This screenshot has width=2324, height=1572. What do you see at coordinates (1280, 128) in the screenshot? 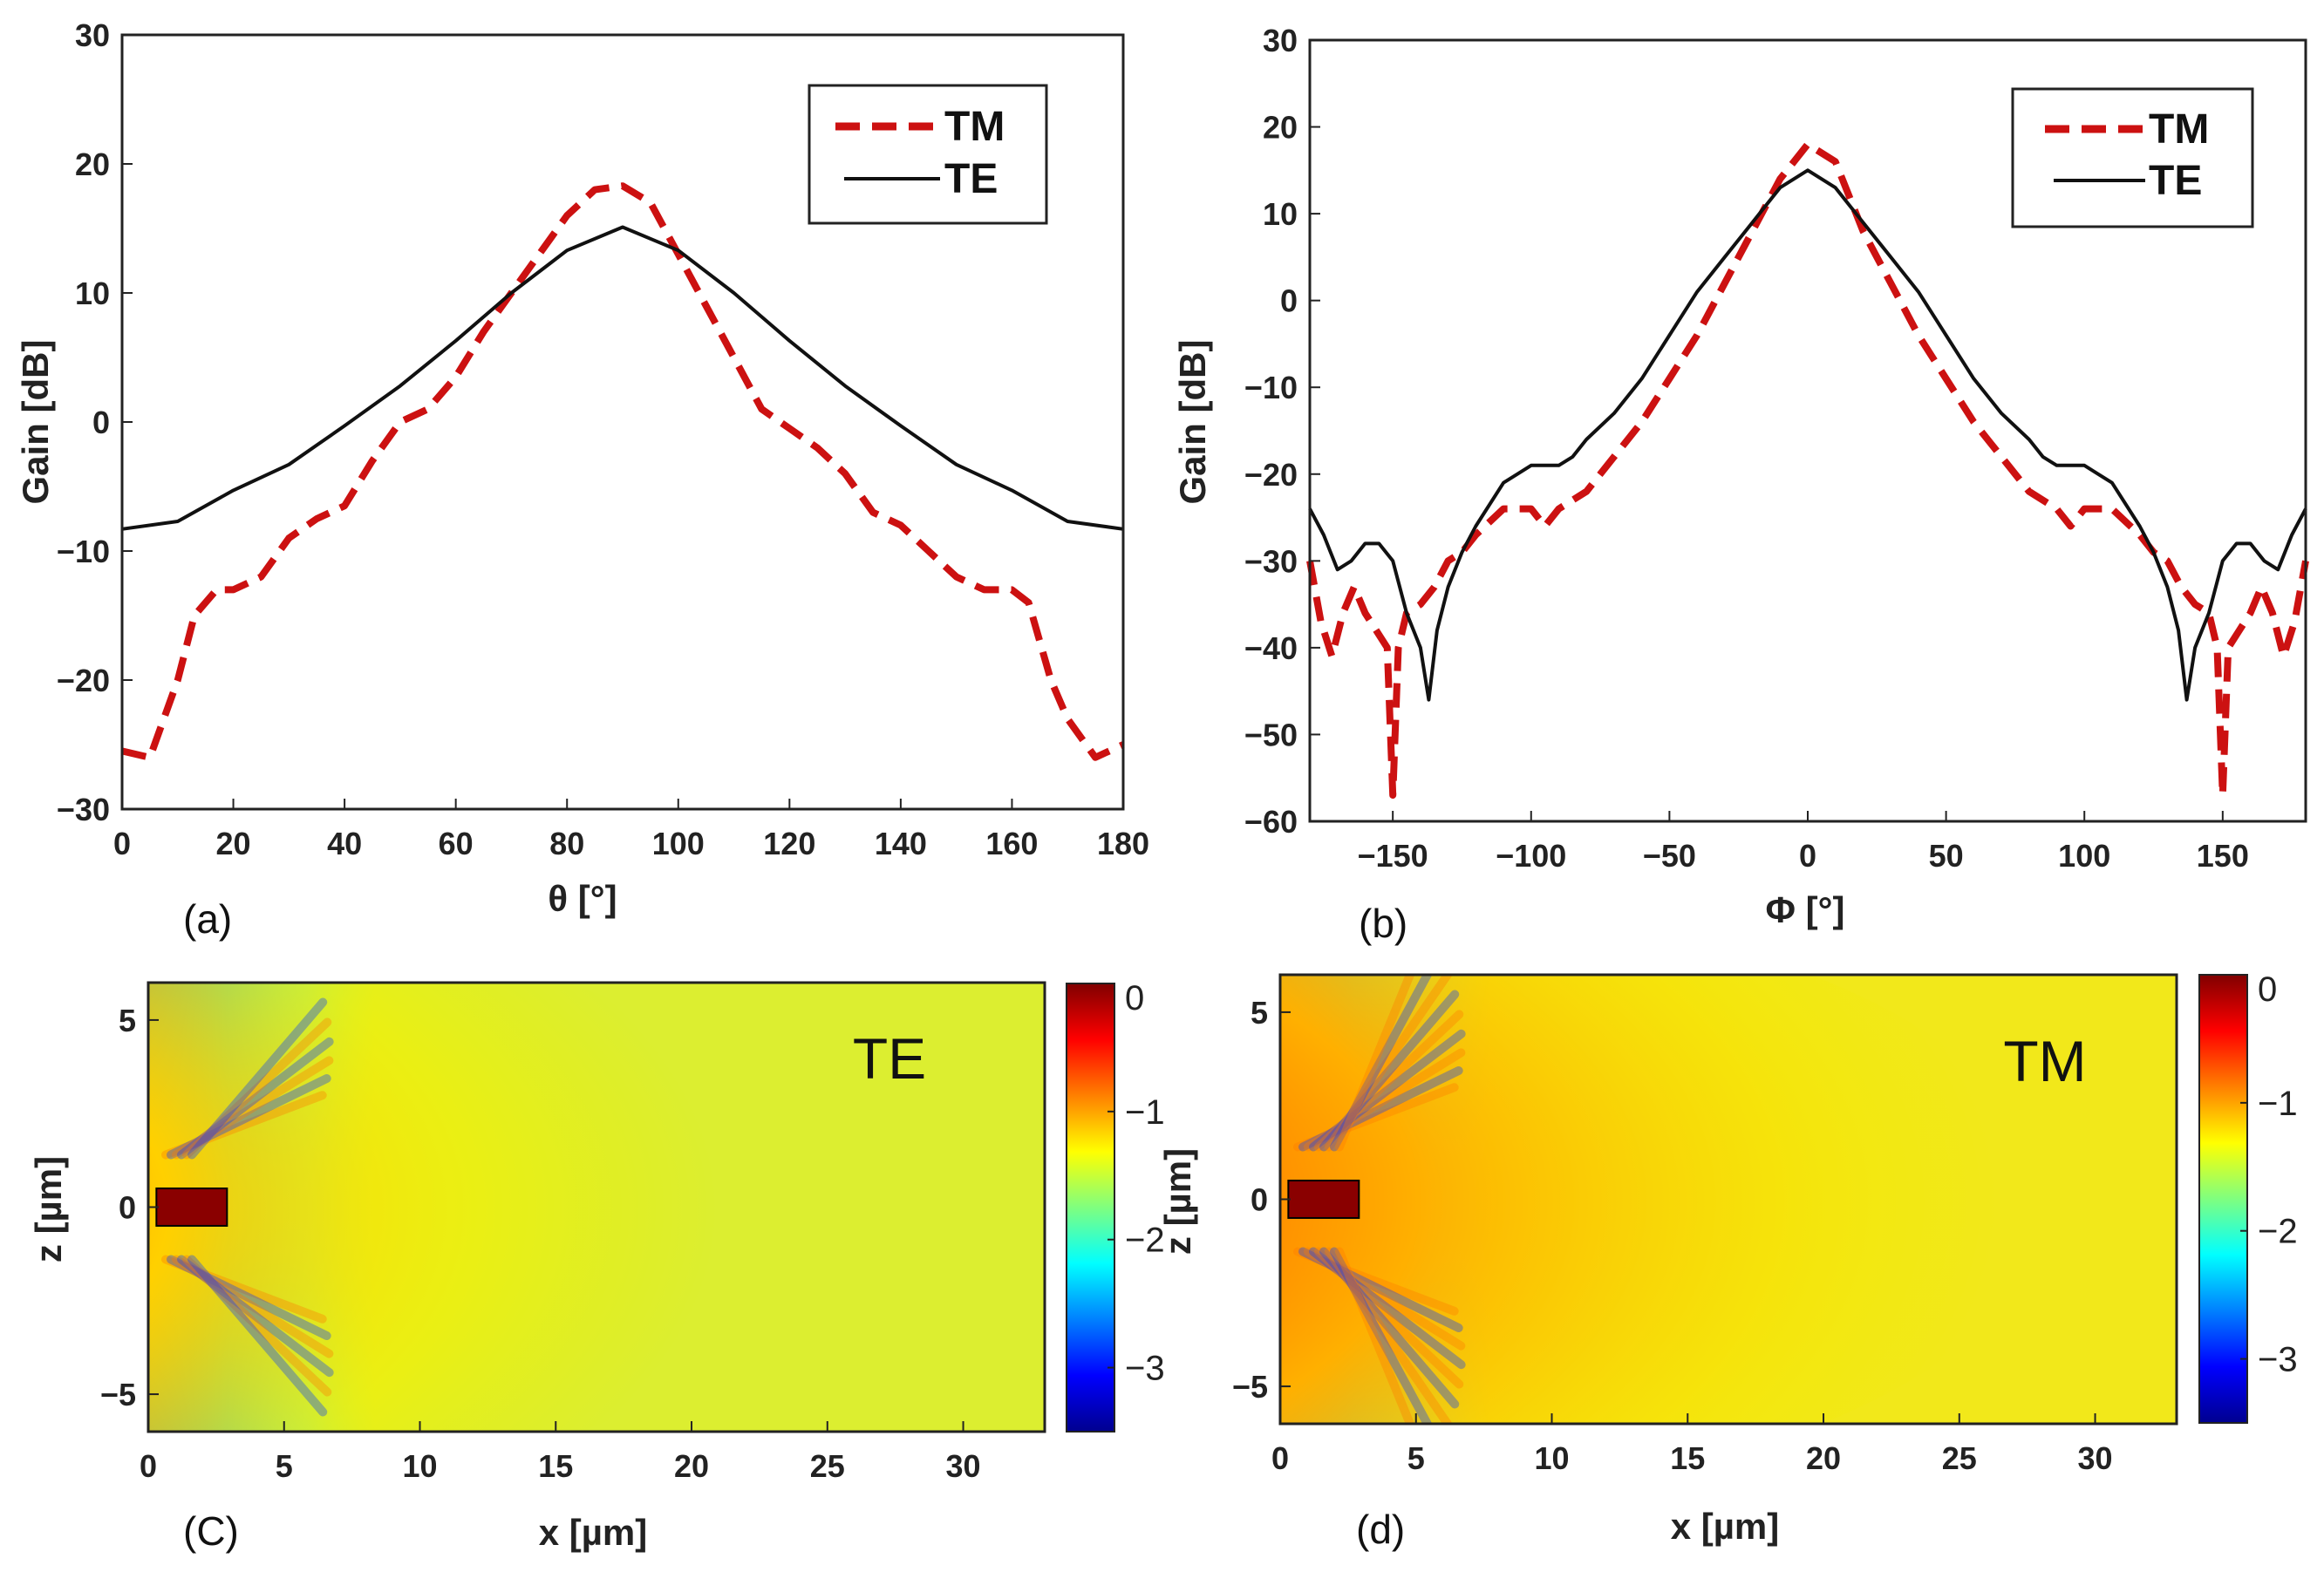
I see `panel-b-y-tick-label: 20` at bounding box center [1280, 128].